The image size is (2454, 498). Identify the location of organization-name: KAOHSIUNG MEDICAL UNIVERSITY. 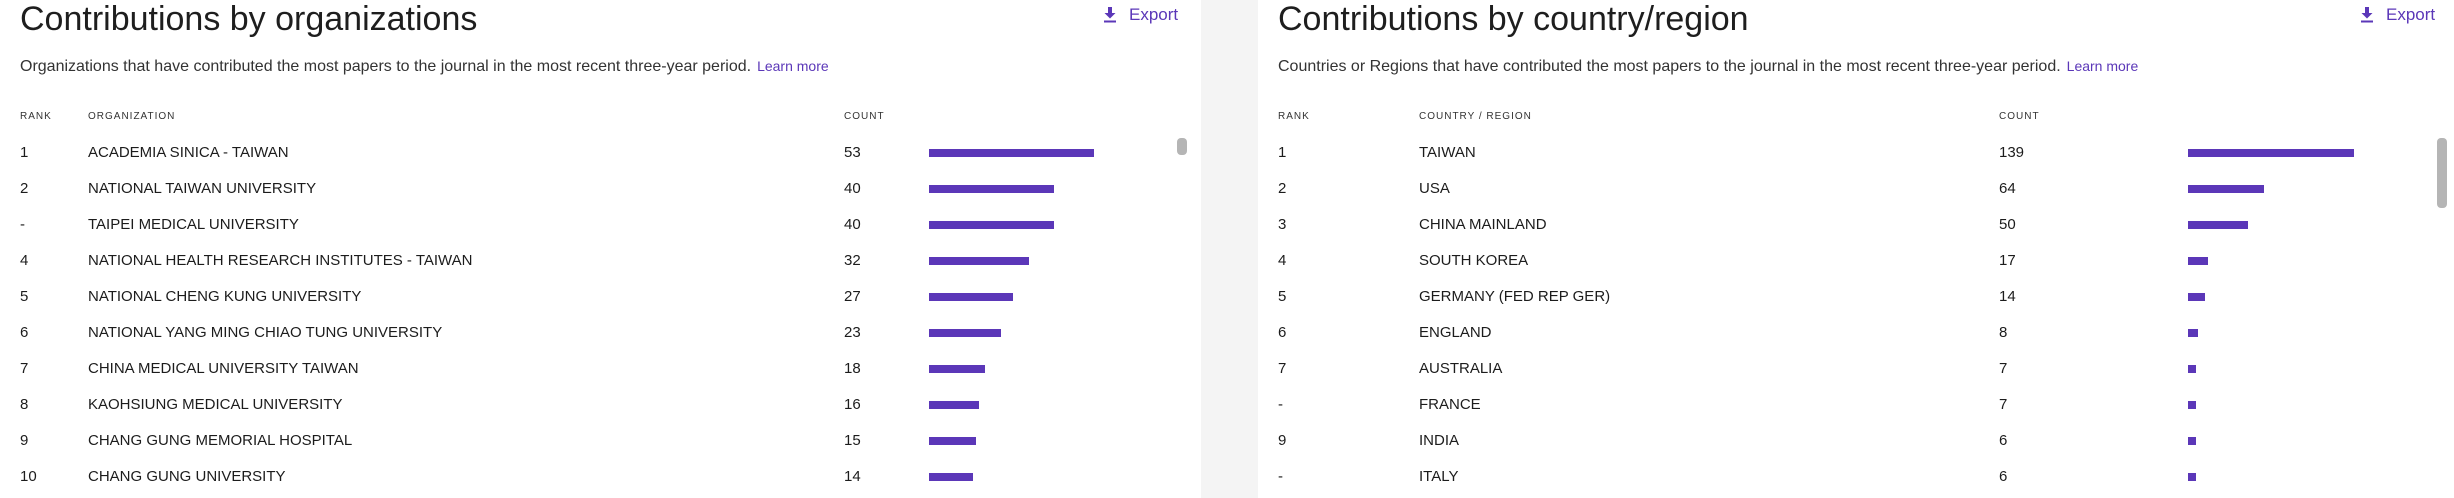
(215, 404).